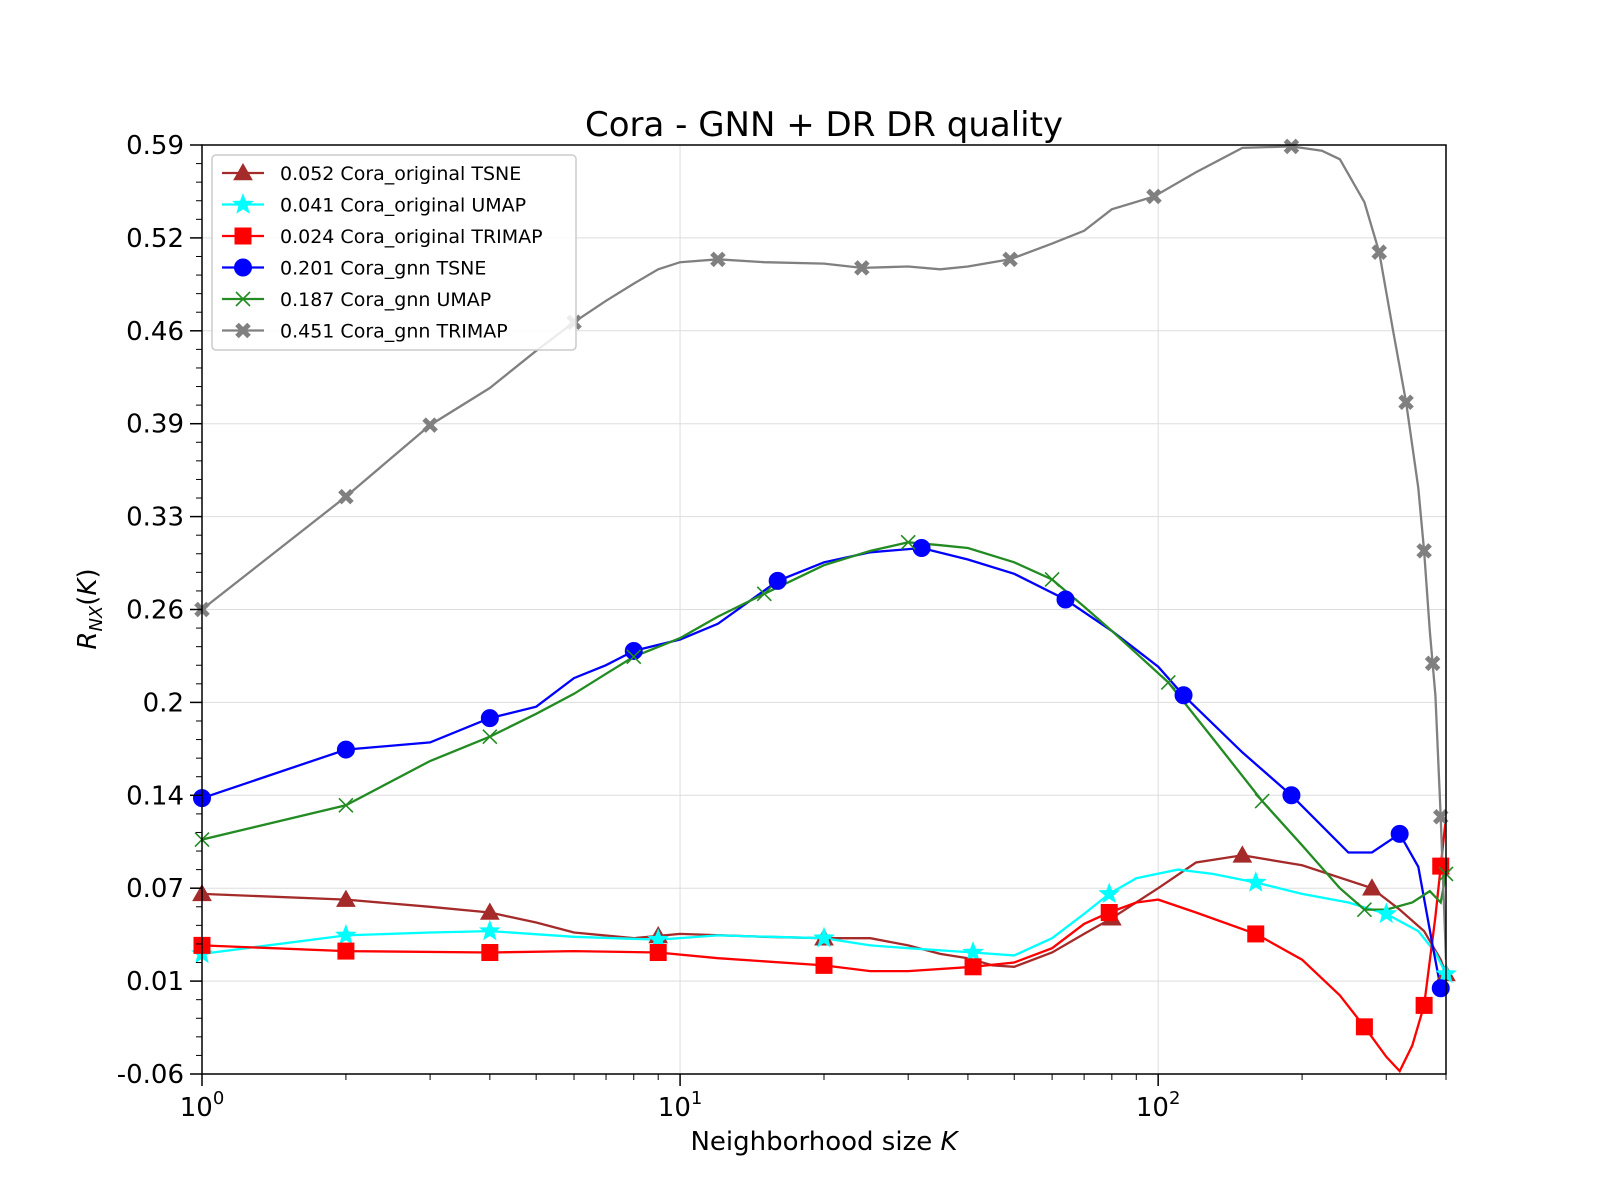 This screenshot has height=1200, width=1600. I want to click on x-tick-exp: 0, so click(218, 1098).